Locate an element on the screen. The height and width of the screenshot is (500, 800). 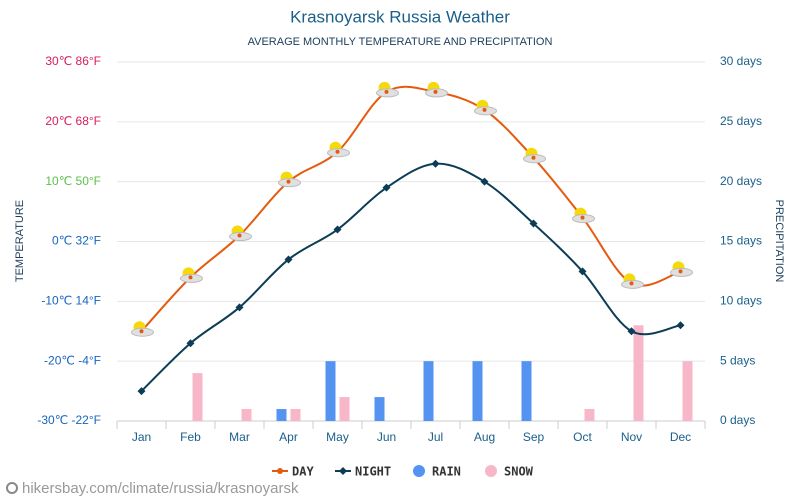
y2-tick-label: 5 days is located at coordinates (737, 360).